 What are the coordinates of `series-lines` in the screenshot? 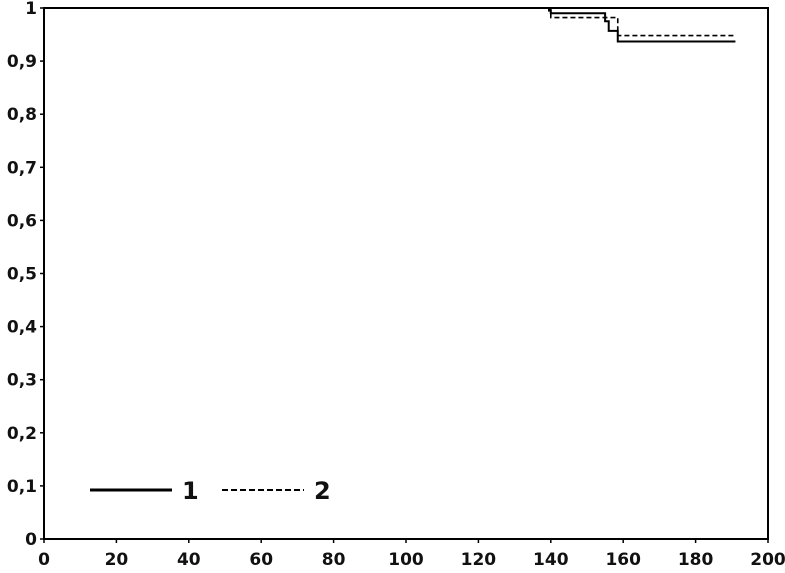 It's located at (390, 25).